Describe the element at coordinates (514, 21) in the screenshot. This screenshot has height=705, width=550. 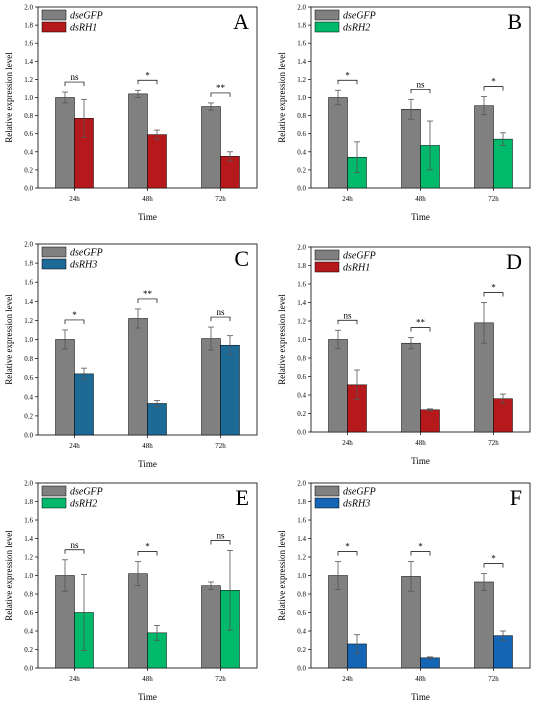
I see `panel-letter: B` at that location.